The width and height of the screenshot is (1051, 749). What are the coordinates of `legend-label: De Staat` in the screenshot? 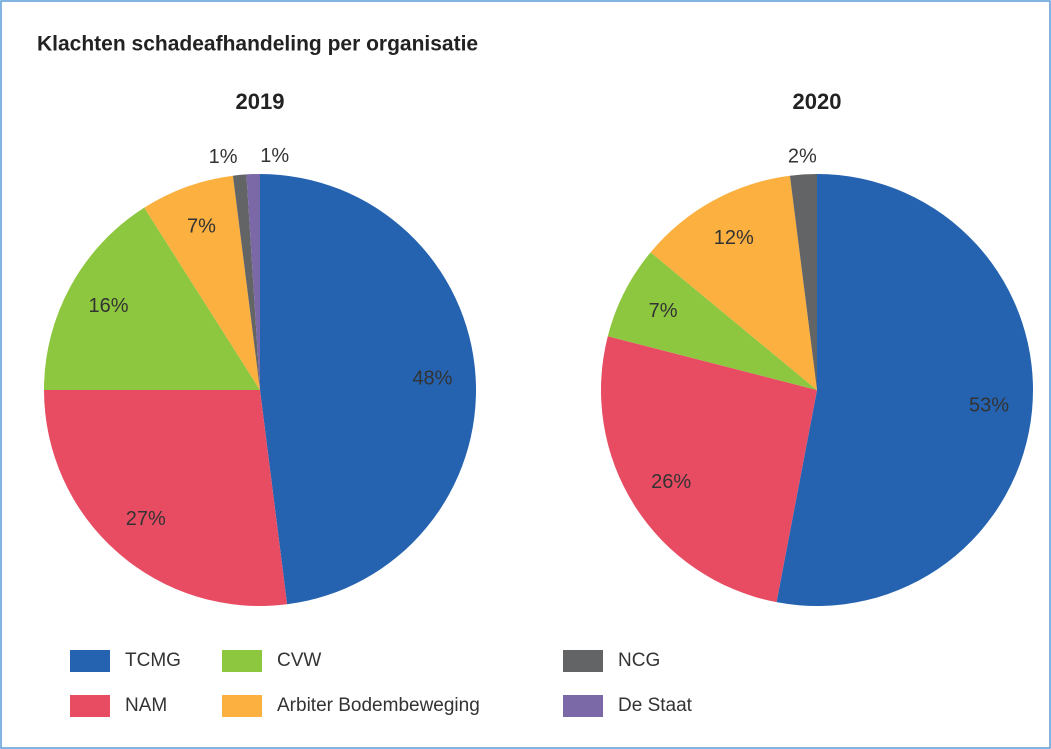 It's located at (655, 705).